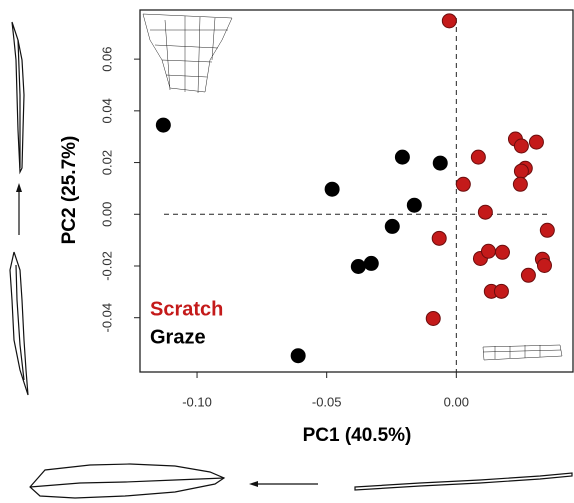  I want to click on y-tick-label: 0.02, so click(106, 162).